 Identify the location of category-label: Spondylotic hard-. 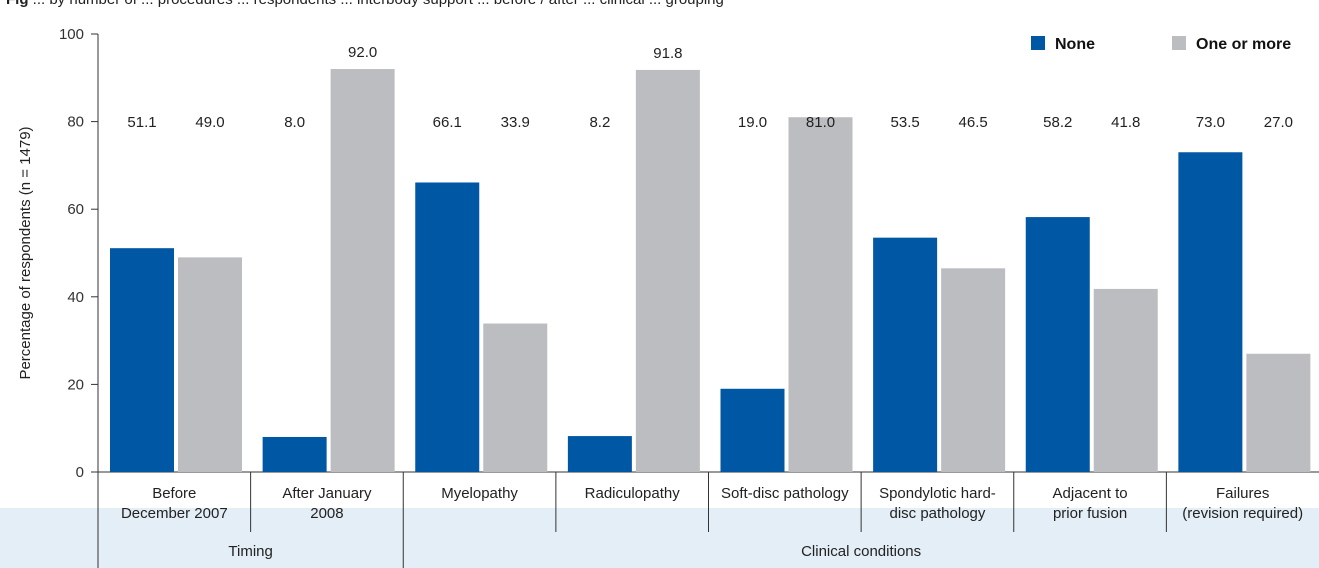
(937, 493).